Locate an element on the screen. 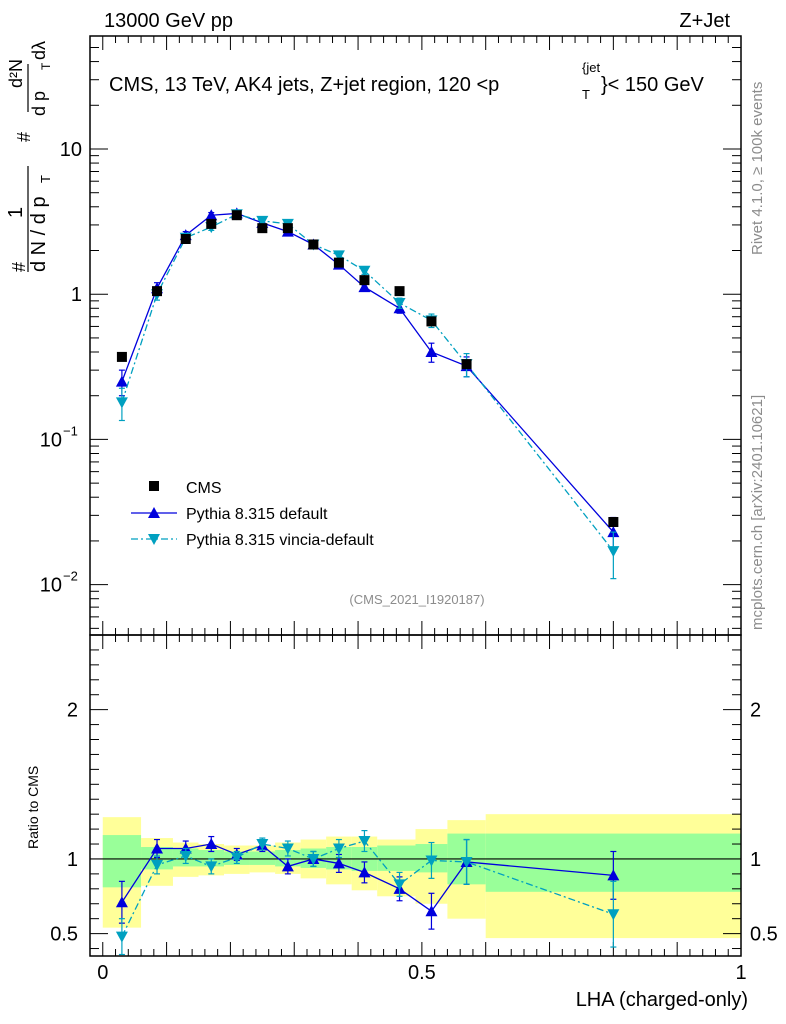 The image size is (786, 1024). mcplots-label: mcplots.cern.ch [arXiv:2401.10621] is located at coordinates (757, 512).